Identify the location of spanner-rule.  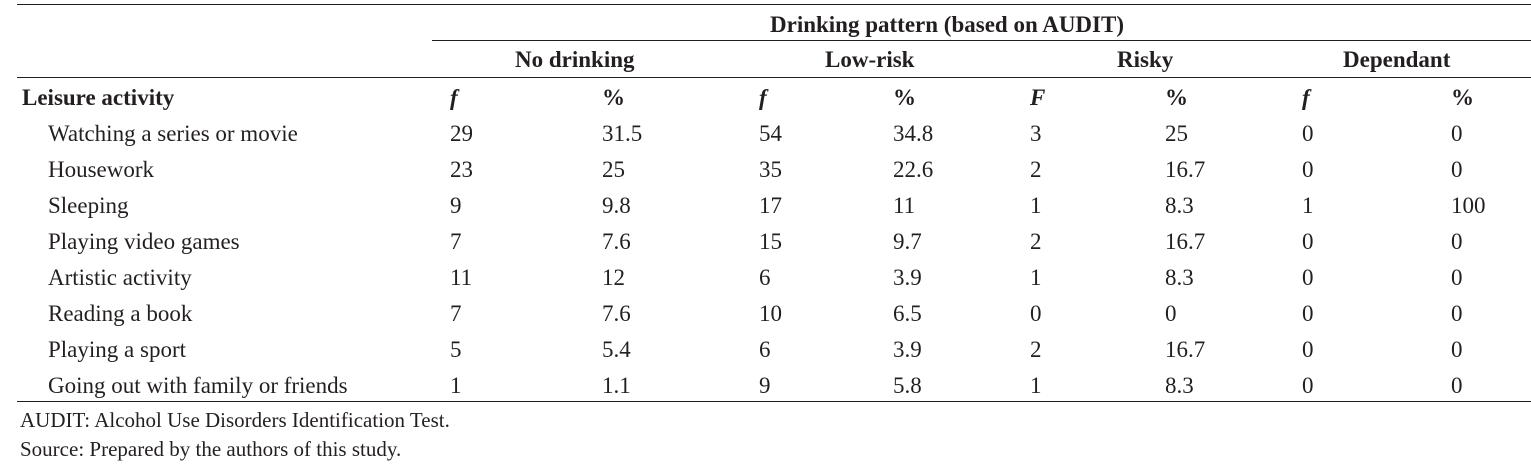
(981, 40).